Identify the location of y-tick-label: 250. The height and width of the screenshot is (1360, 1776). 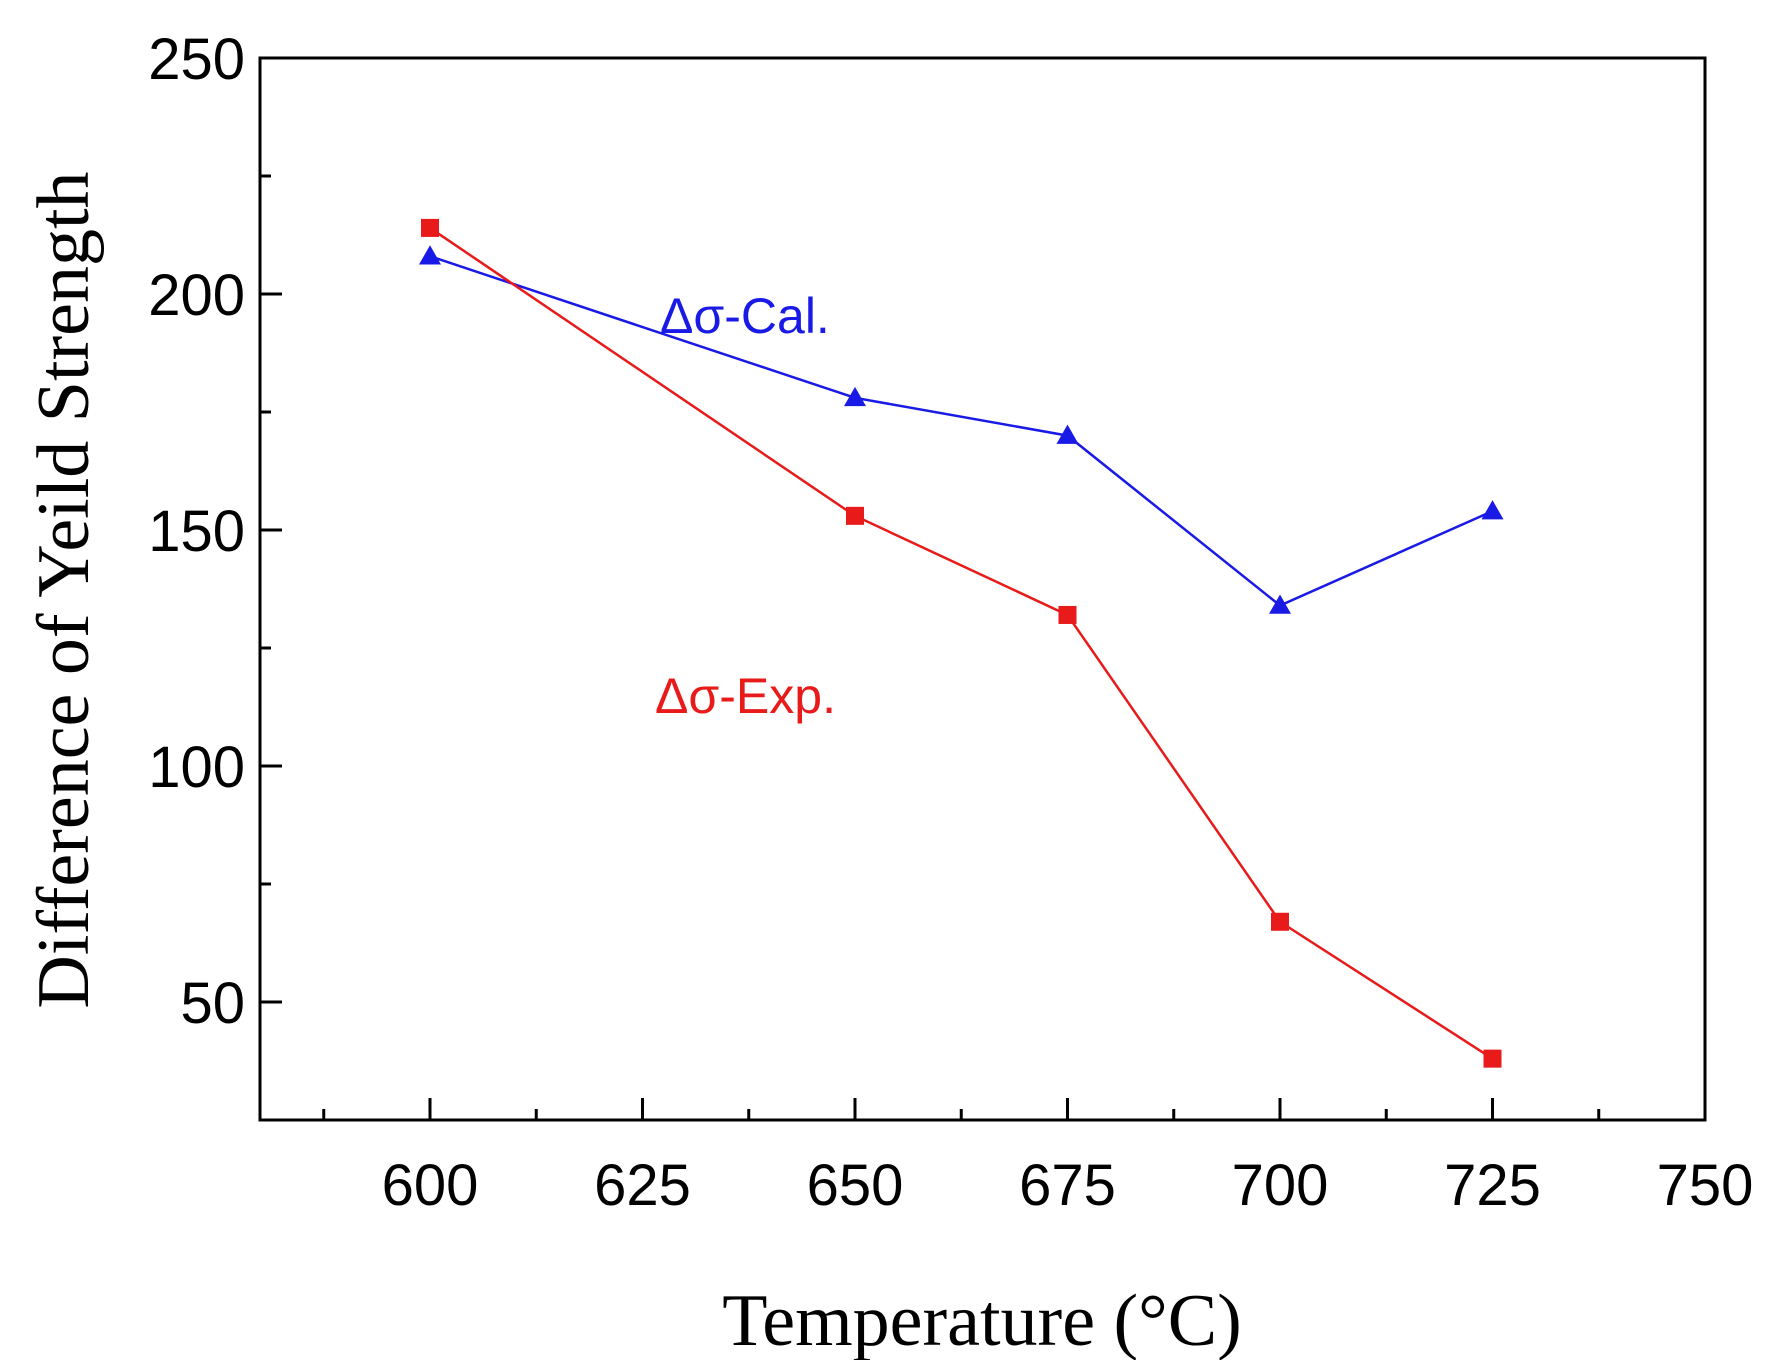
(196, 59).